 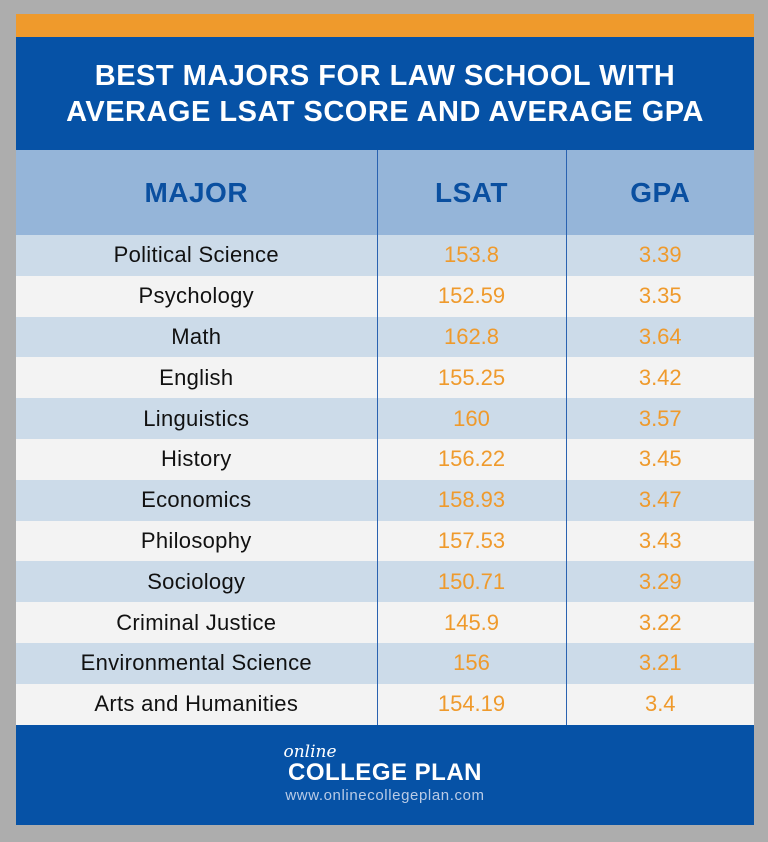 What do you see at coordinates (310, 751) in the screenshot?
I see `logo-script-text: online` at bounding box center [310, 751].